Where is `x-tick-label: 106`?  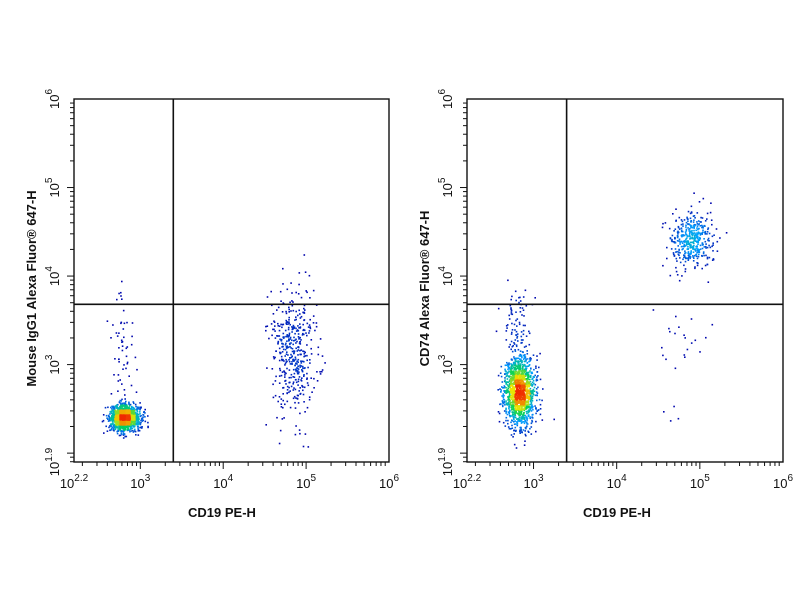
x-tick-label: 106 is located at coordinates (783, 482).